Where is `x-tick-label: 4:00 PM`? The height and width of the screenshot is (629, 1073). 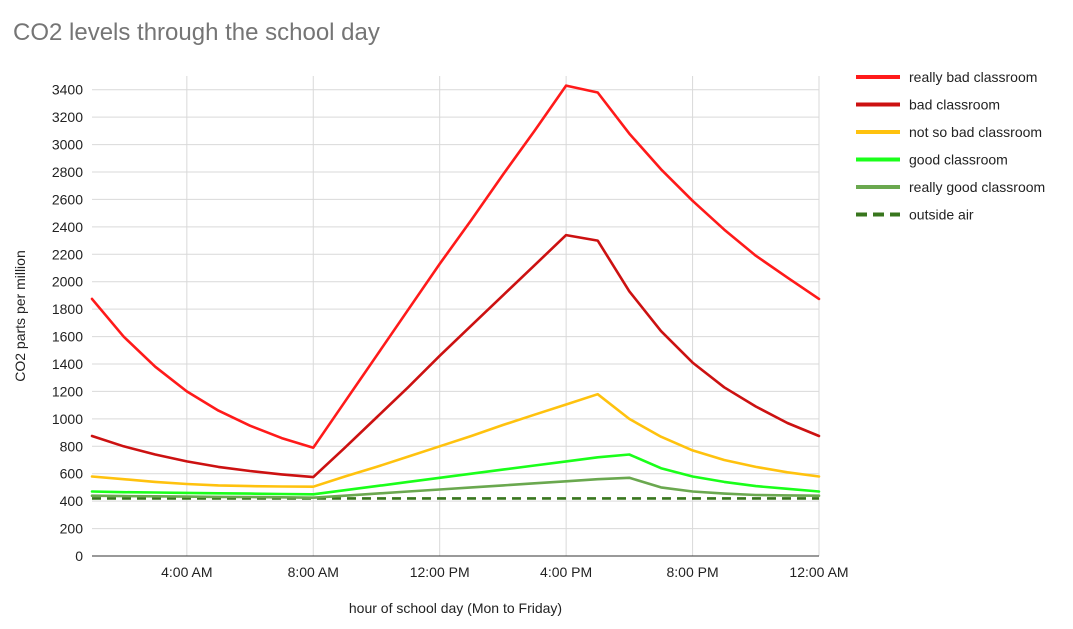 x-tick-label: 4:00 PM is located at coordinates (566, 572).